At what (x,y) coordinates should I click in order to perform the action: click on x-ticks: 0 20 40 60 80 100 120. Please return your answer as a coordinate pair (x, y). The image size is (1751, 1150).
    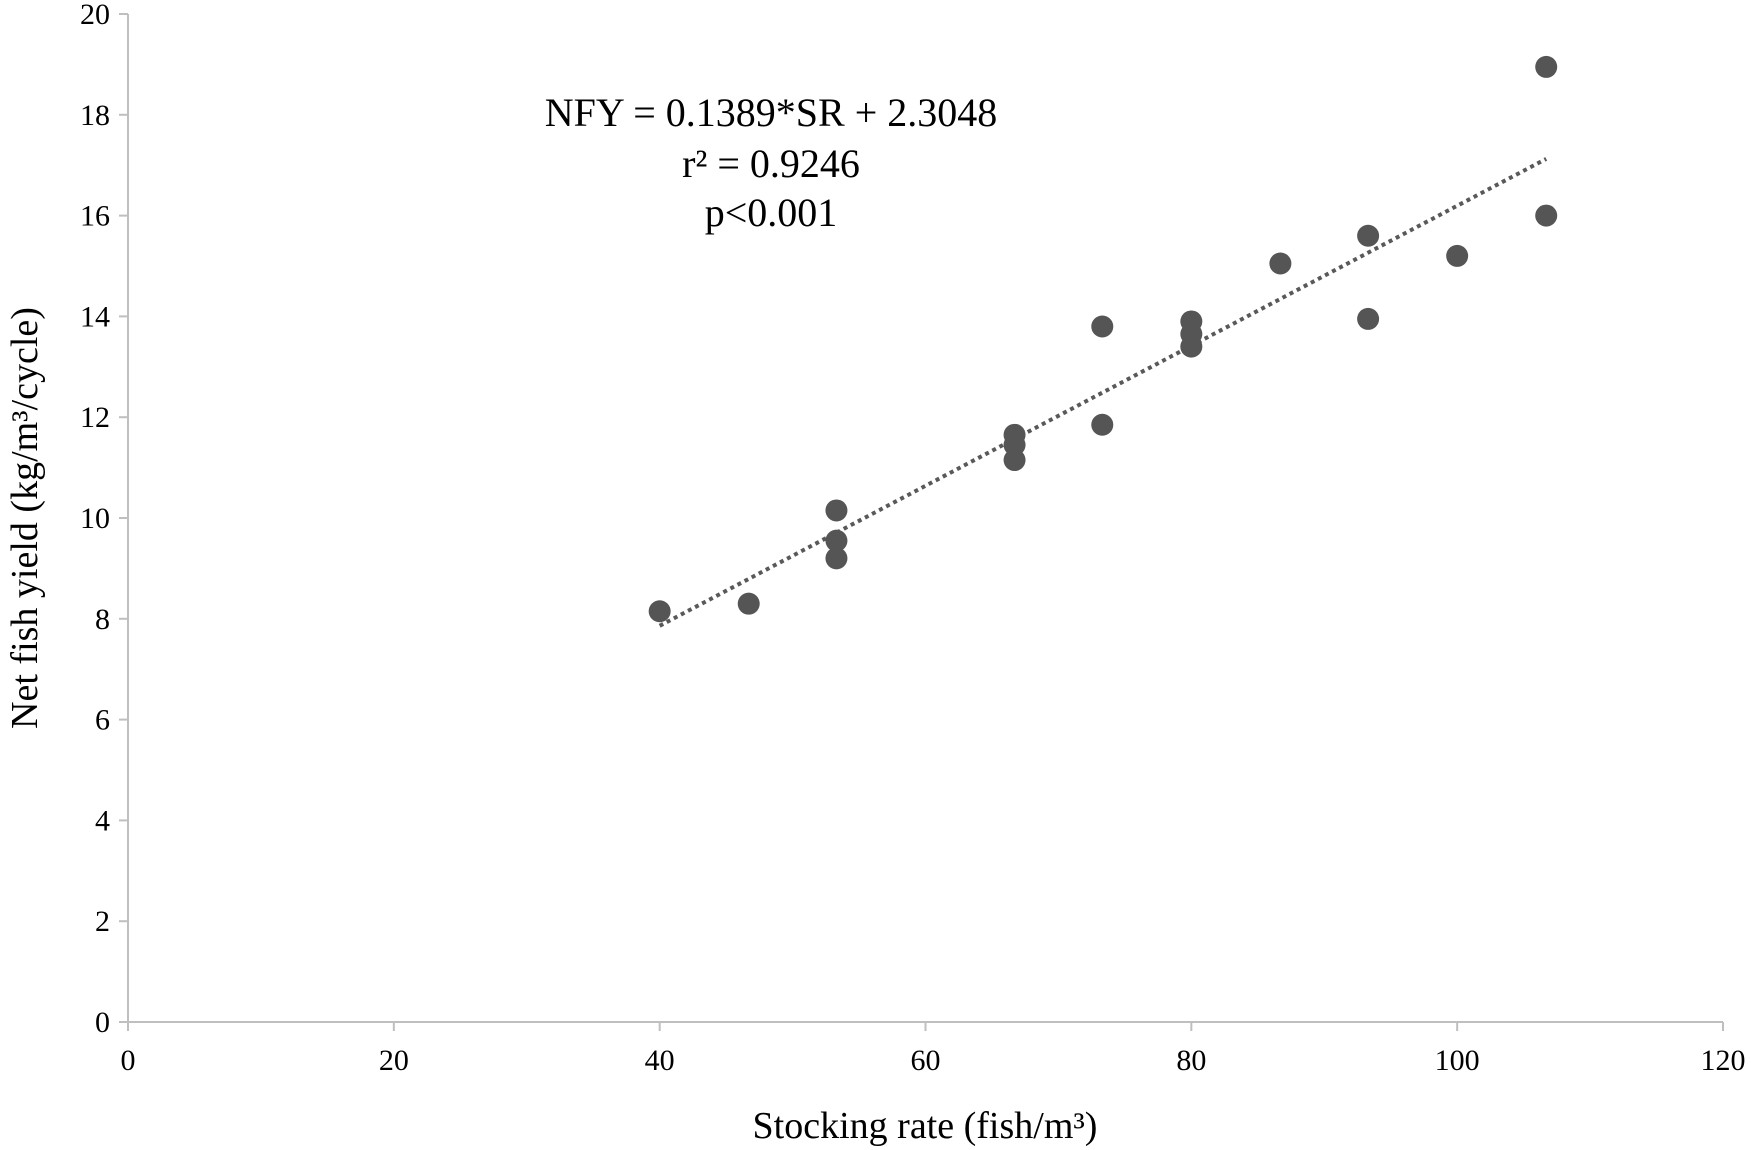
    Looking at the image, I should click on (933, 1049).